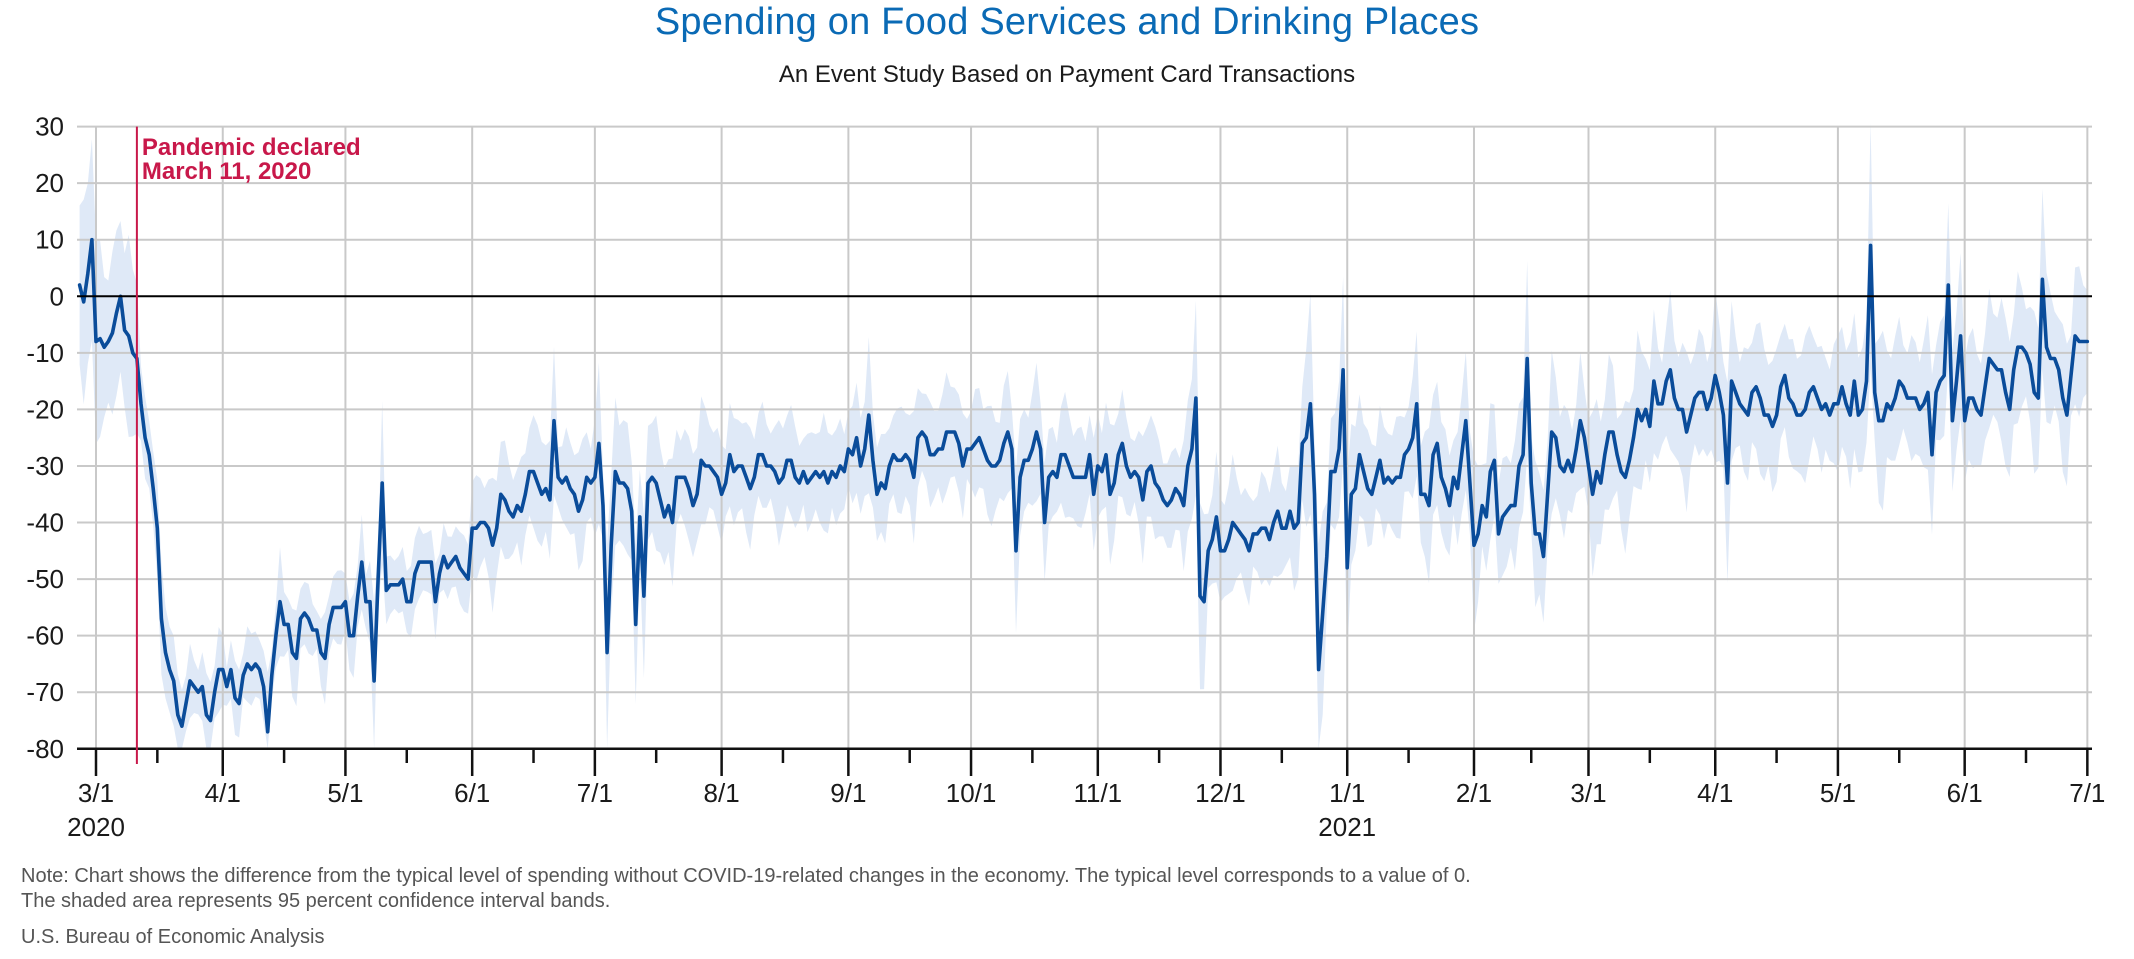  Describe the element at coordinates (345, 793) in the screenshot. I see `x-tick-label: 5/1` at that location.